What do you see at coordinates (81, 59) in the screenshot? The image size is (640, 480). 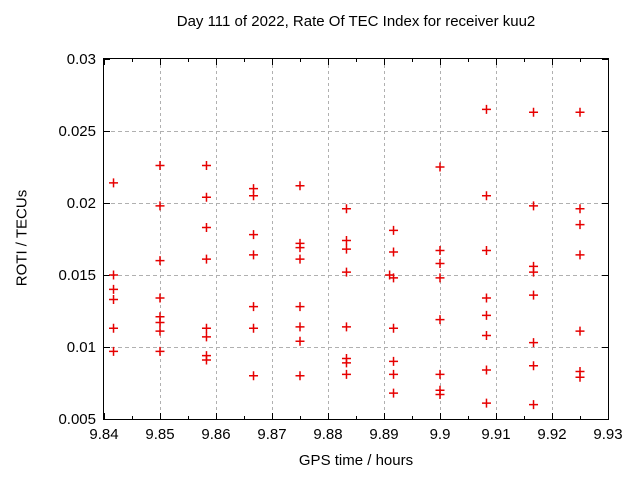 I see `y-tick-label: 0.03` at bounding box center [81, 59].